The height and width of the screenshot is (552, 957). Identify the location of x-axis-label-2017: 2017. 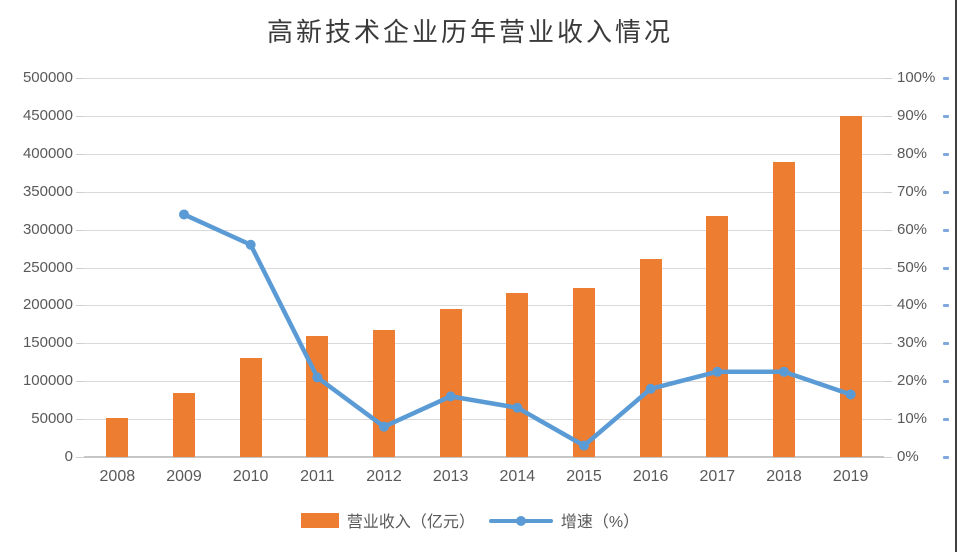
(717, 476).